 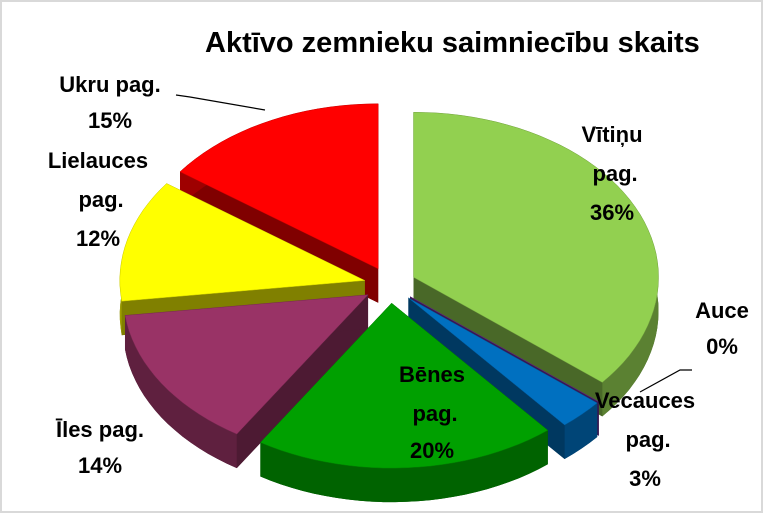 What do you see at coordinates (98, 238) in the screenshot?
I see `slice-value-label: 12%` at bounding box center [98, 238].